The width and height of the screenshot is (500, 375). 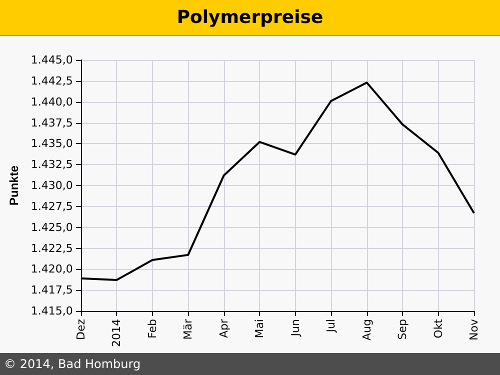 What do you see at coordinates (51, 269) in the screenshot?
I see `y-tick-label: 1.420,0` at bounding box center [51, 269].